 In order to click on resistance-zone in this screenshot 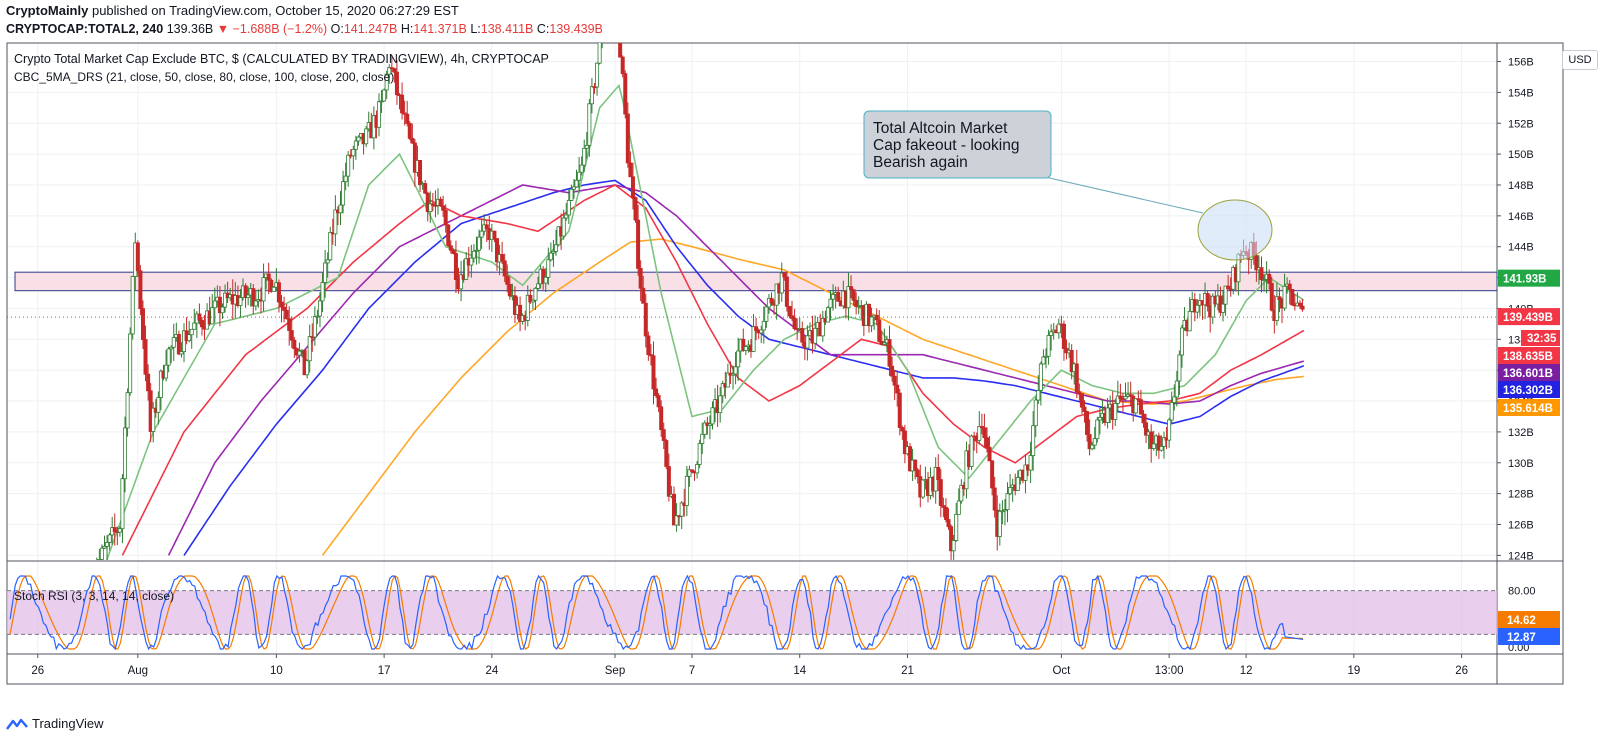, I will do `click(756, 281)`.